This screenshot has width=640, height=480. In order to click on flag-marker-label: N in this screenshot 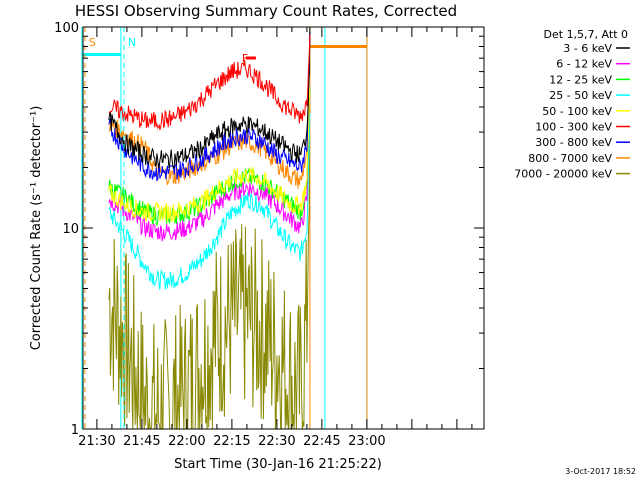, I will do `click(132, 42)`.